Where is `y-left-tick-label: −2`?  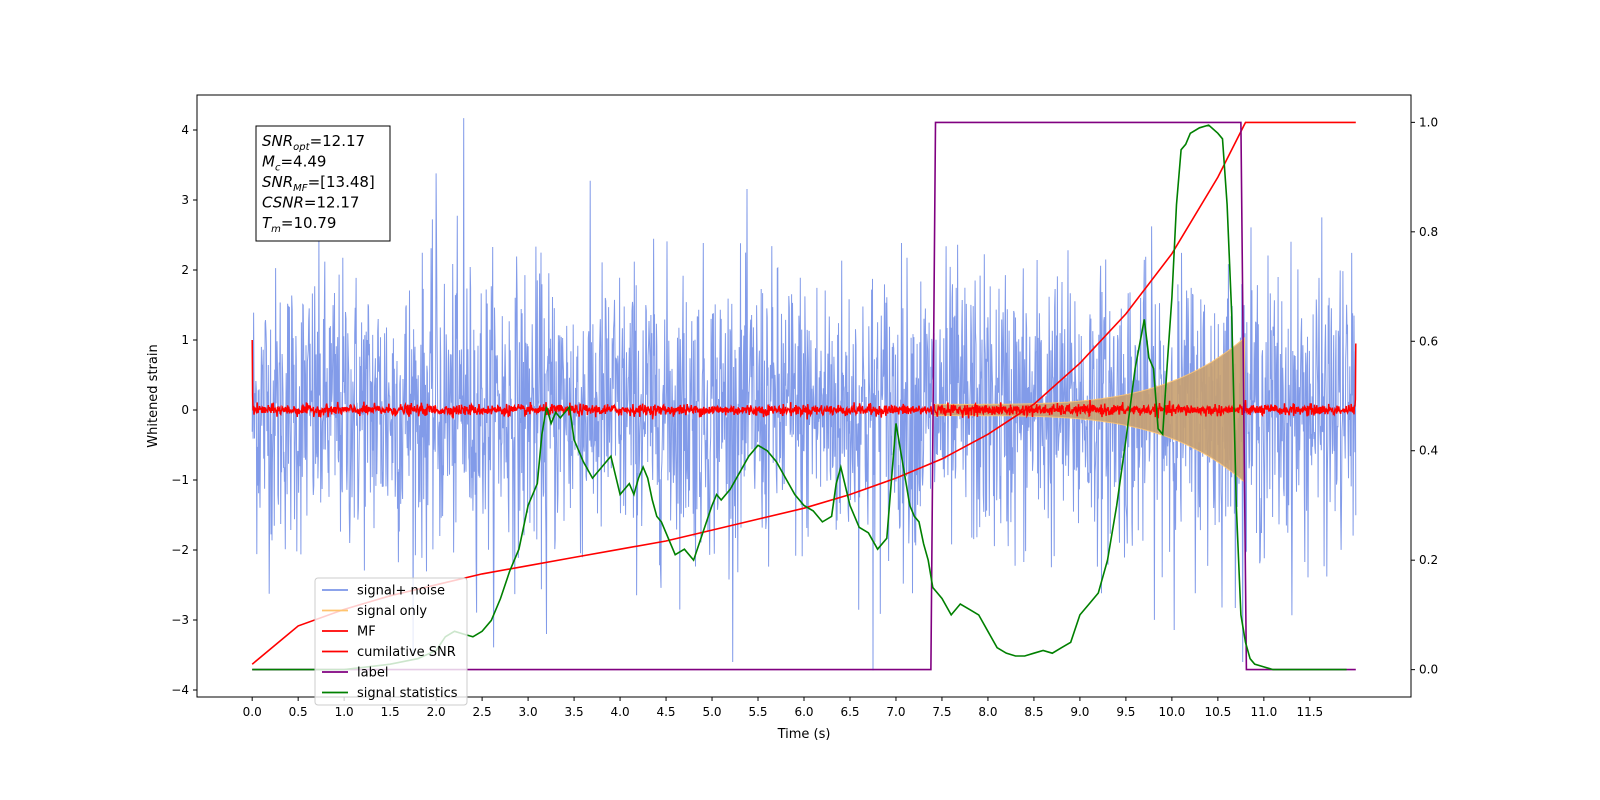 y-left-tick-label: −2 is located at coordinates (180, 550).